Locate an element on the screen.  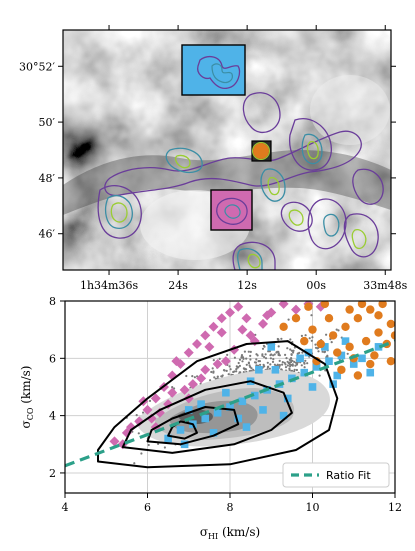
y-axis-label: σCO (km/s) is located at coordinates (27, 397).